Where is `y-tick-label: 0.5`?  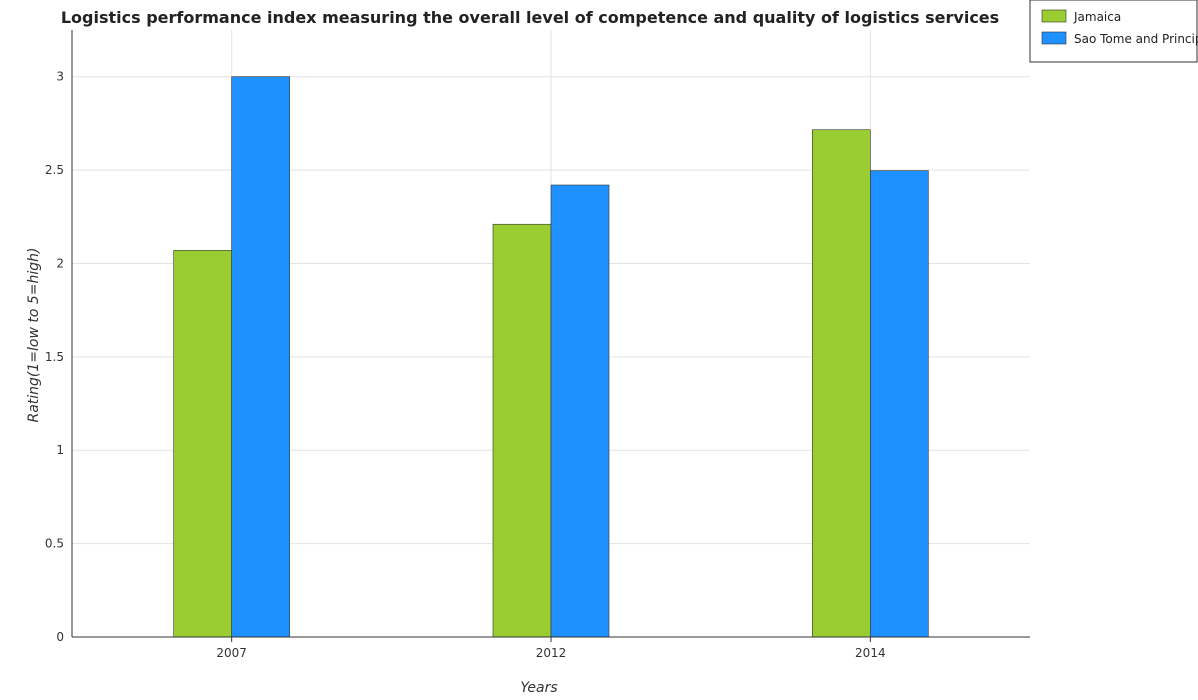
y-tick-label: 0.5 is located at coordinates (54, 544).